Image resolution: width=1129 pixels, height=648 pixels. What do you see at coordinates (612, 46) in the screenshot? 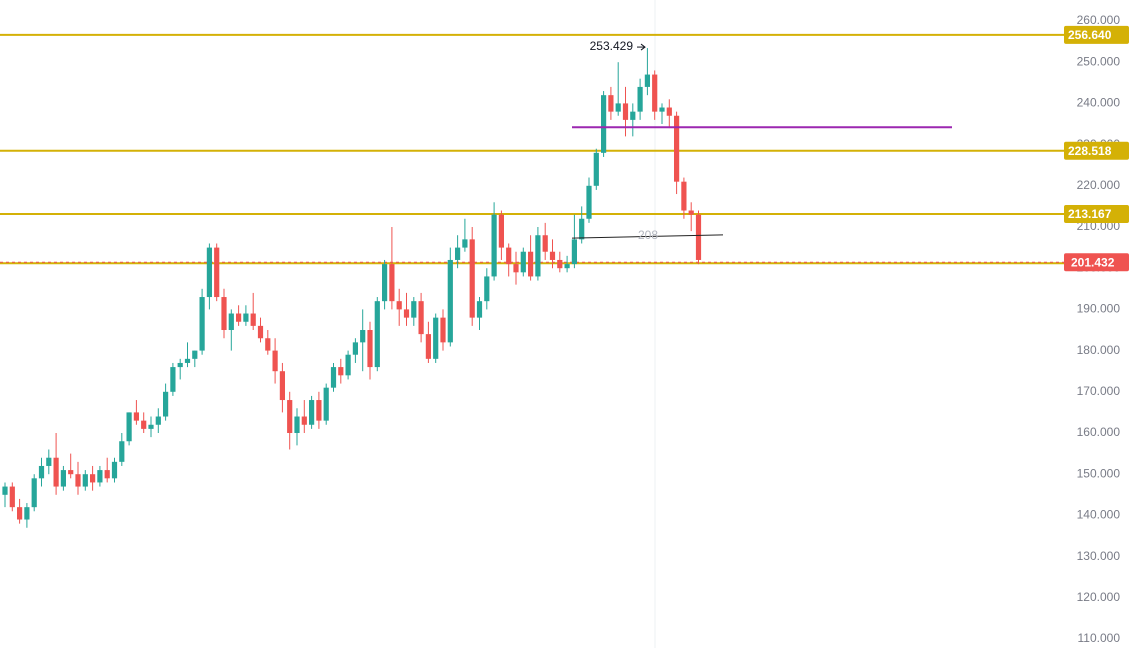
I see `high-annotation: 253.429` at bounding box center [612, 46].